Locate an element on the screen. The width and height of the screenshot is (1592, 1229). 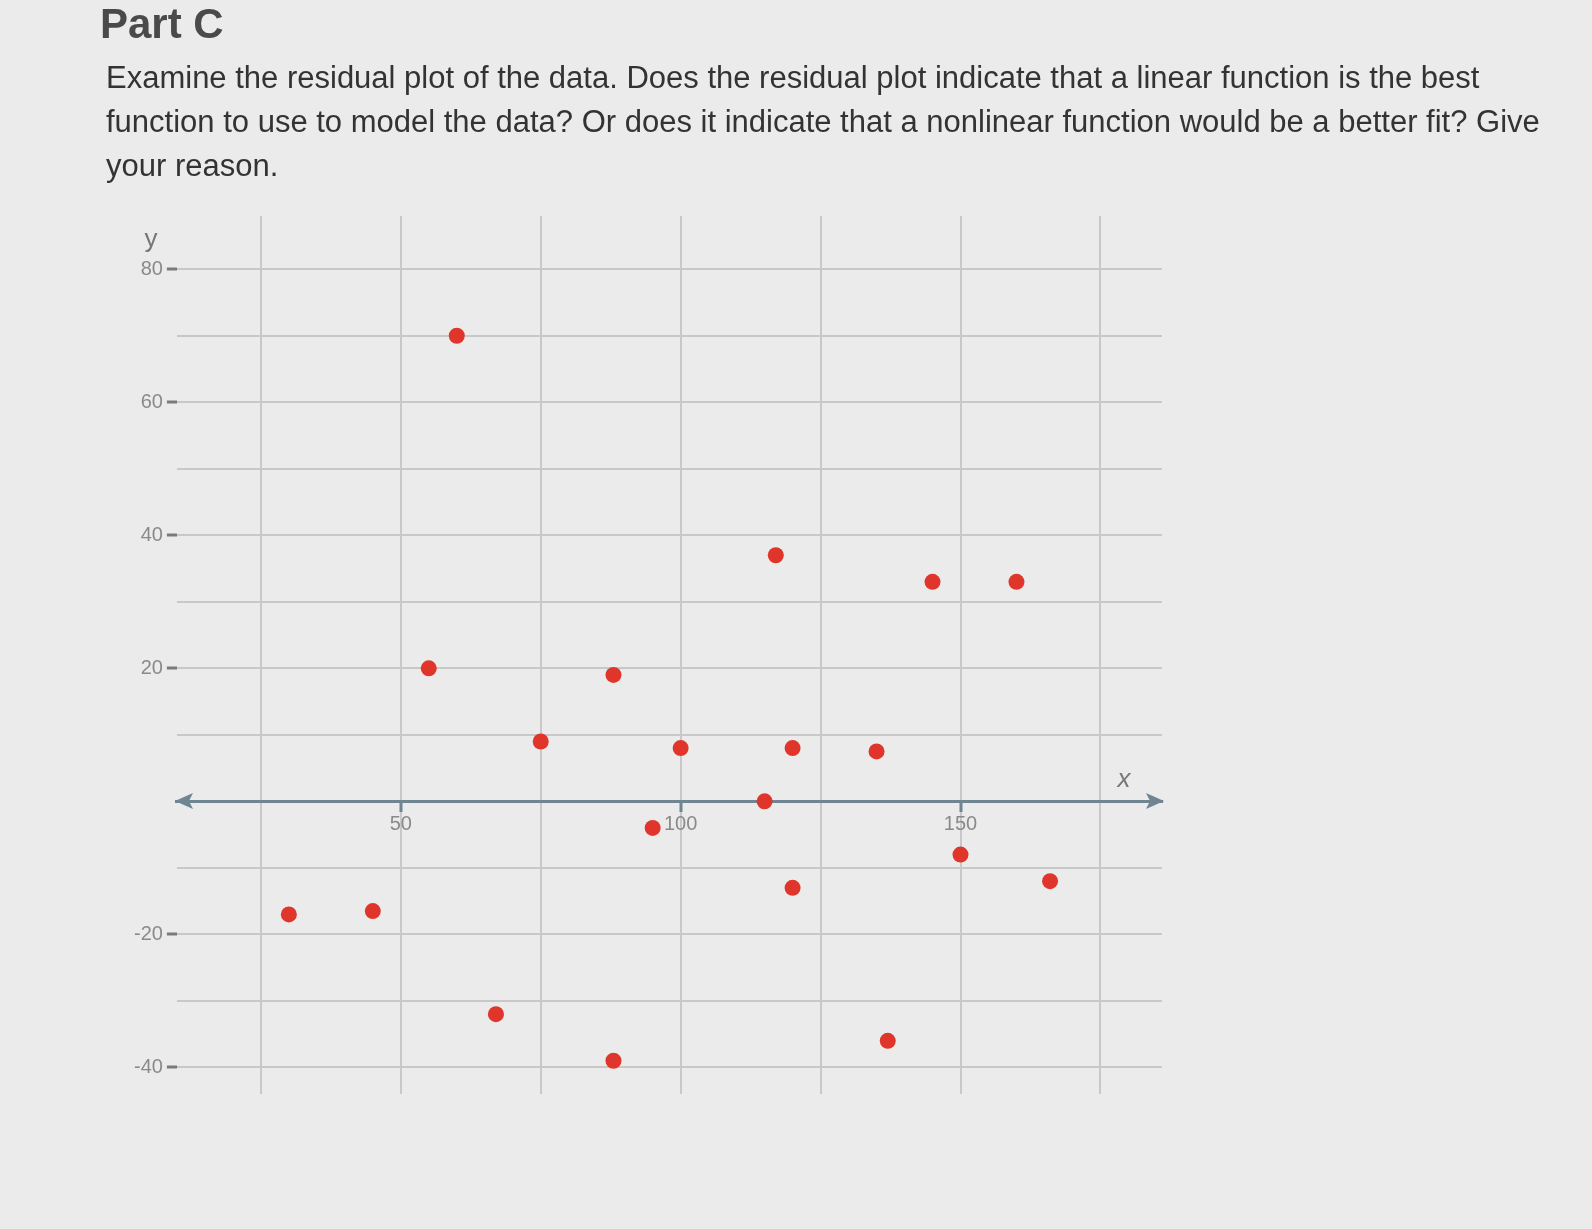
y-tick-label: 80 is located at coordinates (151, 267).